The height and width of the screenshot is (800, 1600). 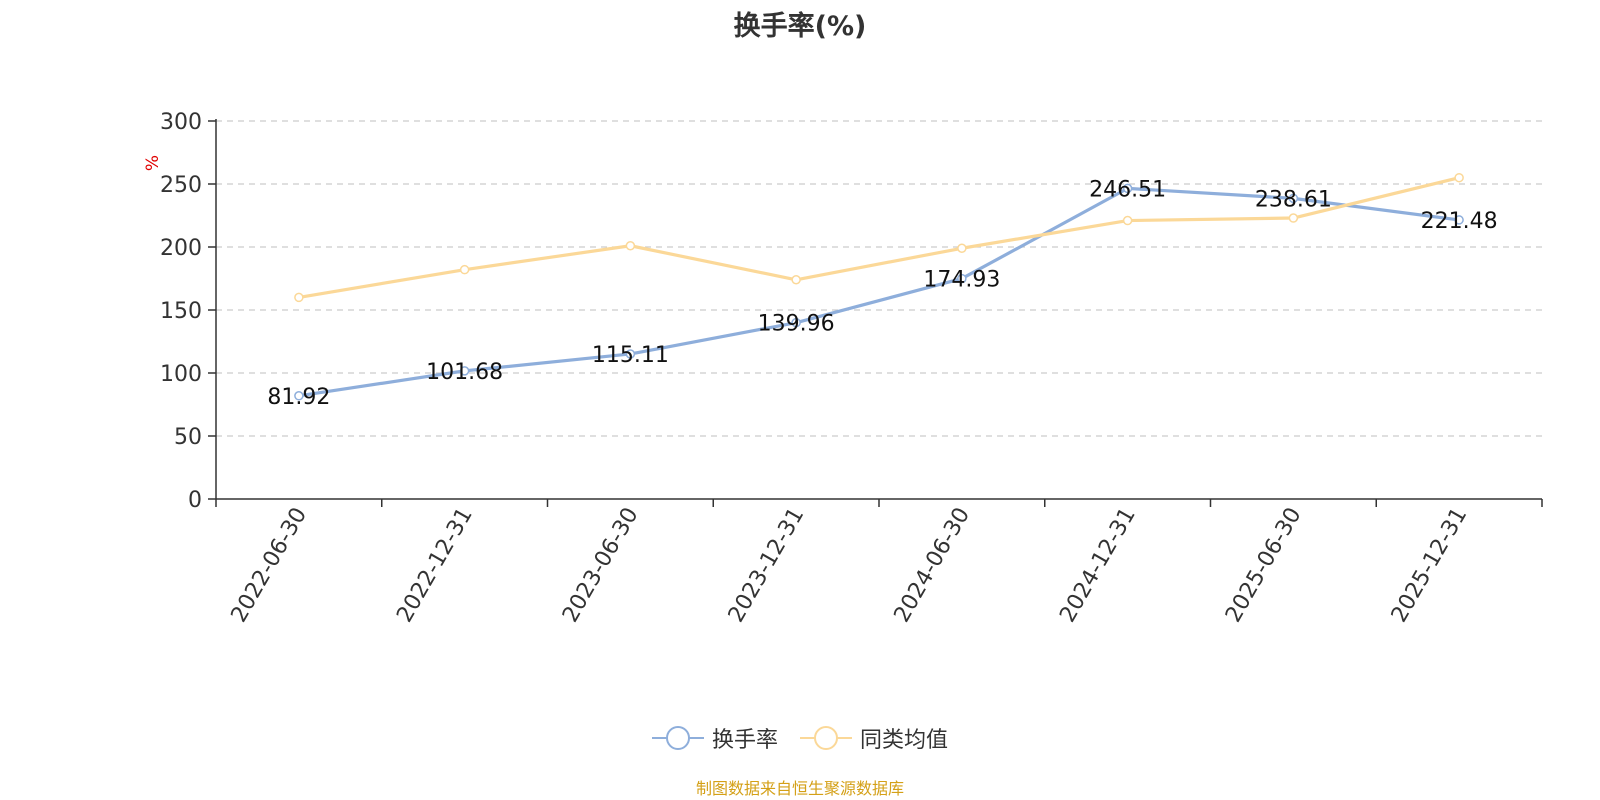 What do you see at coordinates (181, 311) in the screenshot?
I see `y-tick-label: 150` at bounding box center [181, 311].